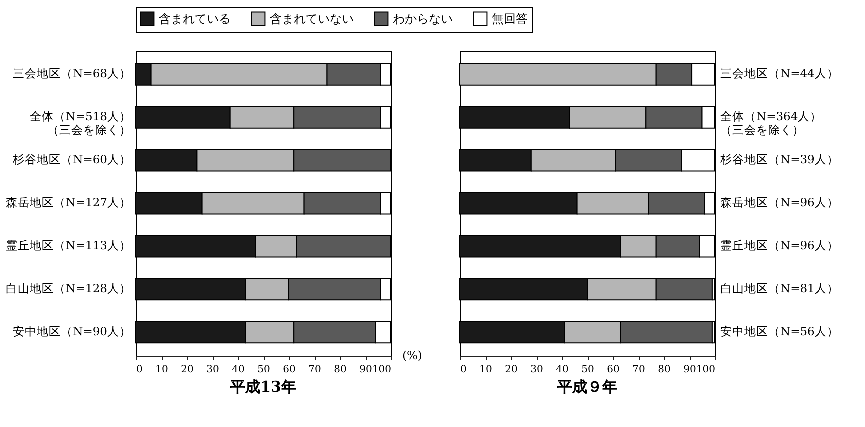 The height and width of the screenshot is (427, 865). I want to click on y-tick-label: 安中地区（N=90人）, so click(72, 331).